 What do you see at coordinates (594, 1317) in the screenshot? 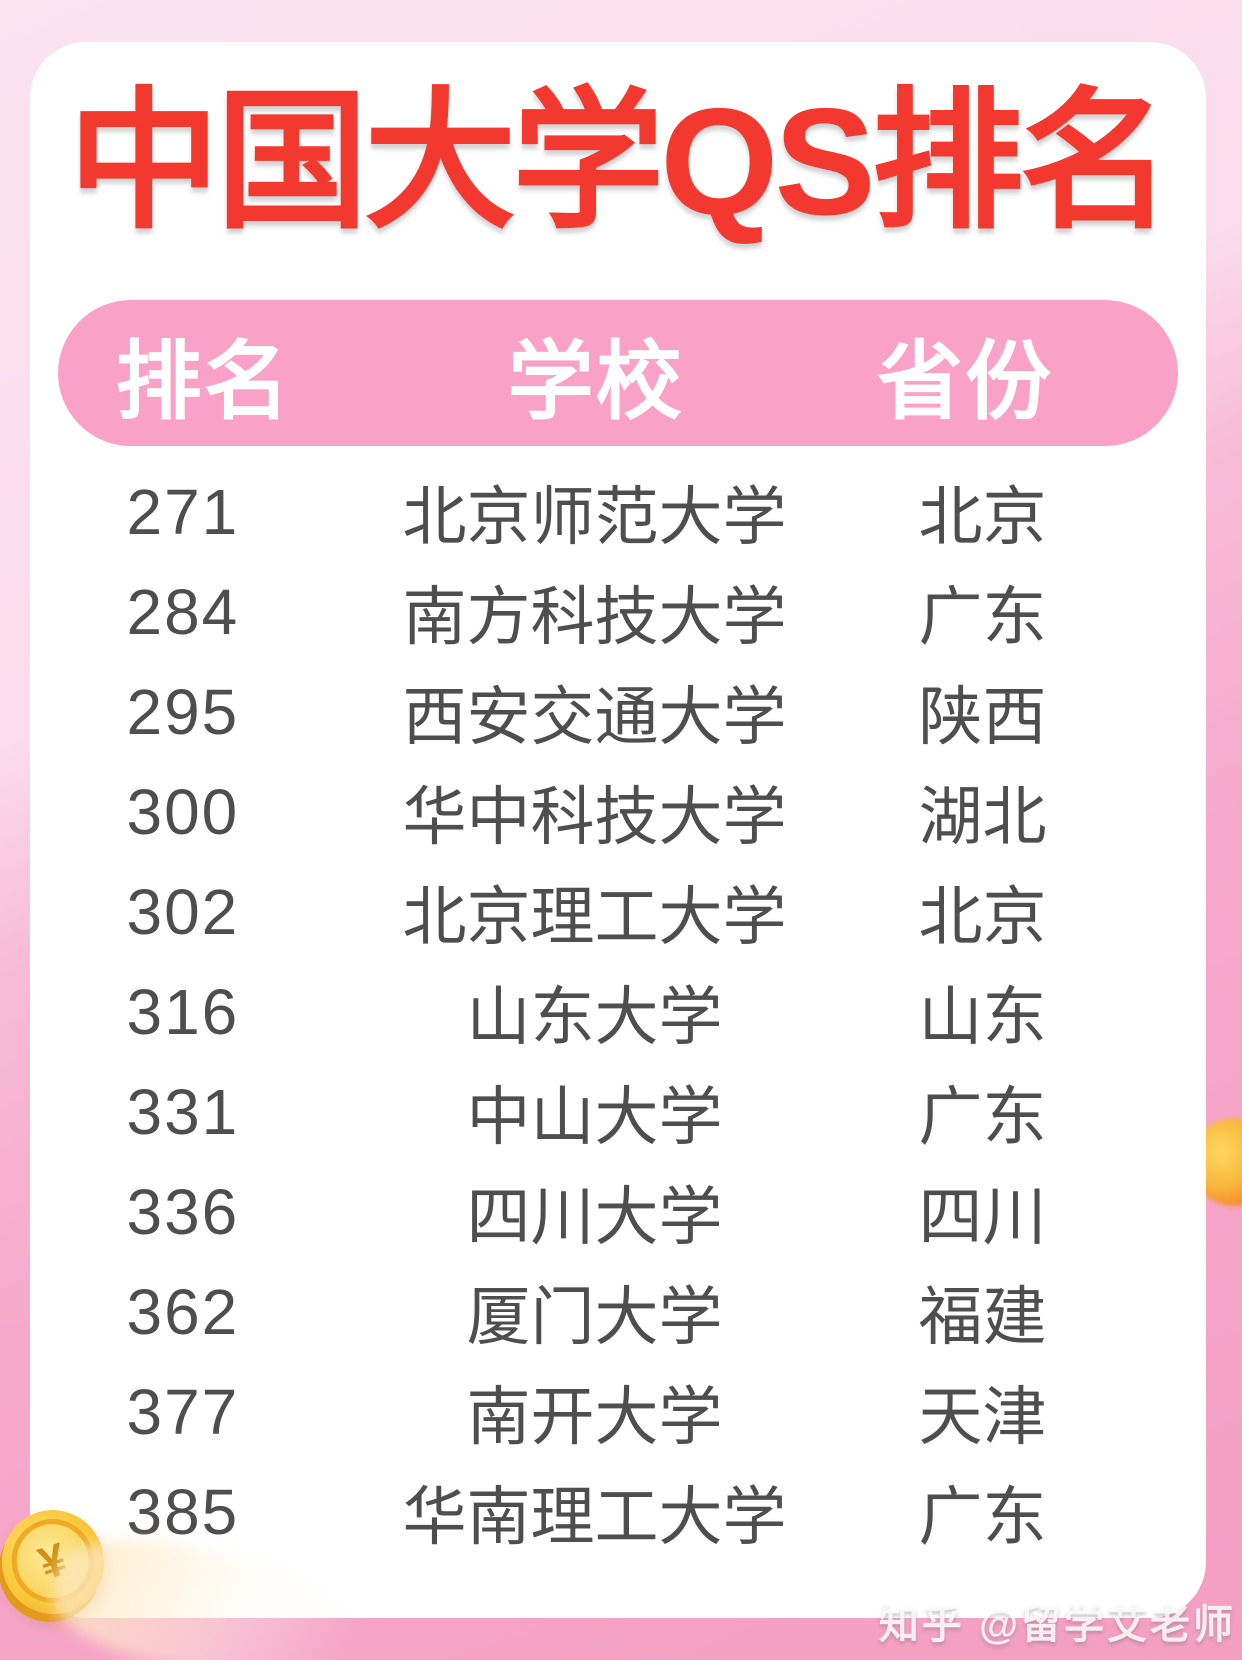
I see `school-cell: 厦门大学` at bounding box center [594, 1317].